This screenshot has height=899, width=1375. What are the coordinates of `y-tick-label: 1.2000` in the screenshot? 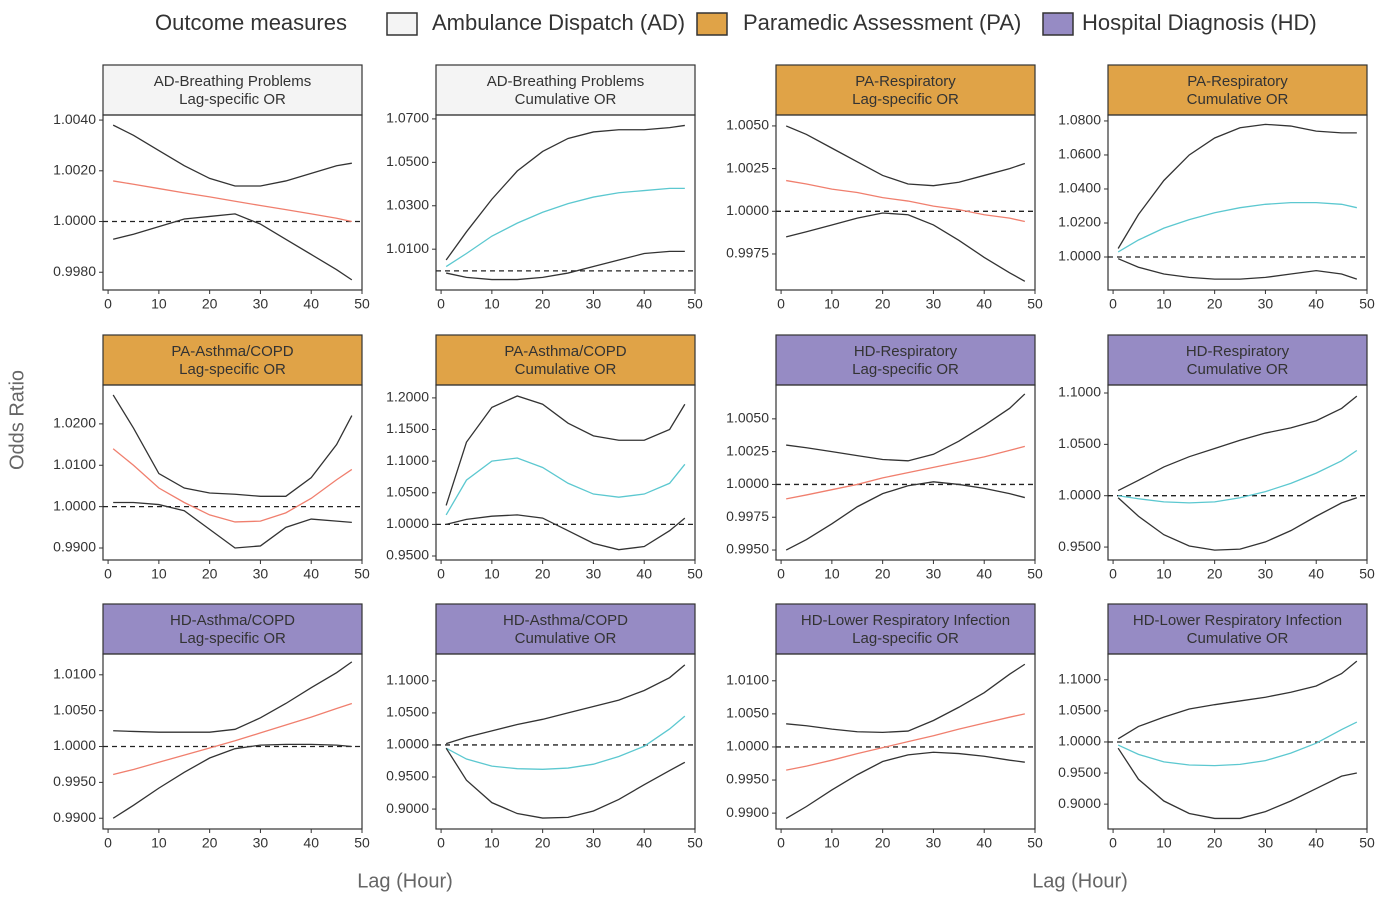 It's located at (407, 397).